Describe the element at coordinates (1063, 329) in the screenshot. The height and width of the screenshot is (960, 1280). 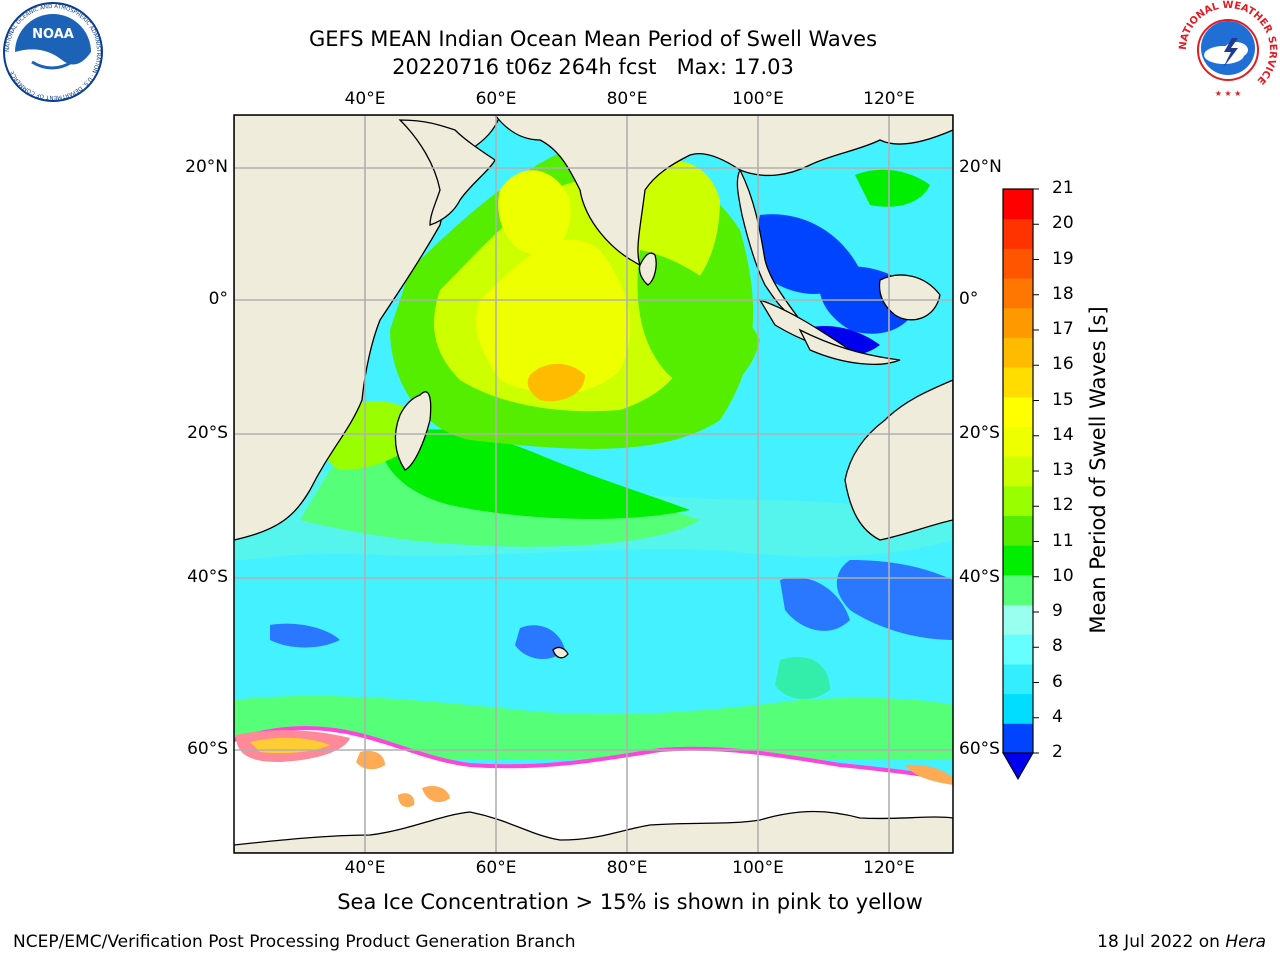
I see `axis-tick-label: 17` at that location.